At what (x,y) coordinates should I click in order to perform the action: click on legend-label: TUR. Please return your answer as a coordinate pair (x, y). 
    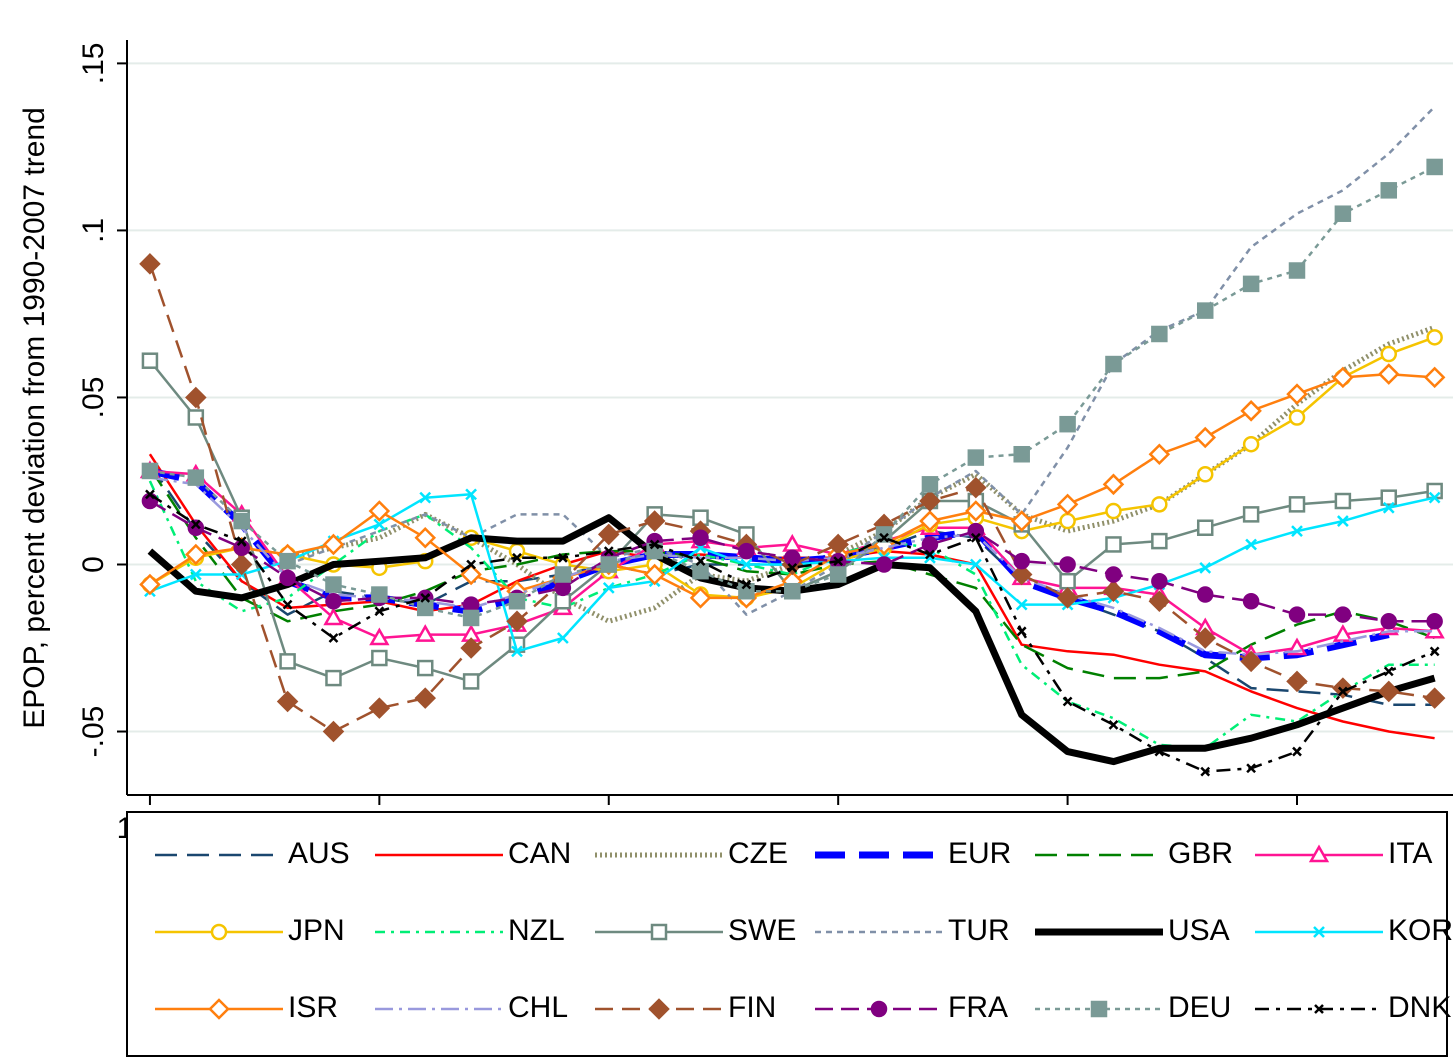
    Looking at the image, I should click on (979, 930).